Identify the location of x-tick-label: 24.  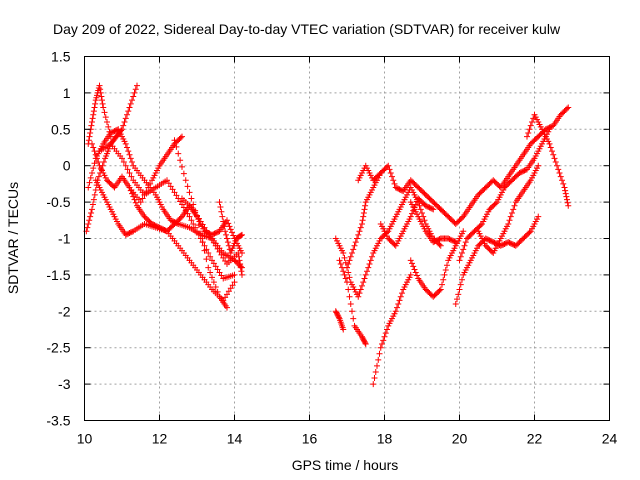
(610, 439).